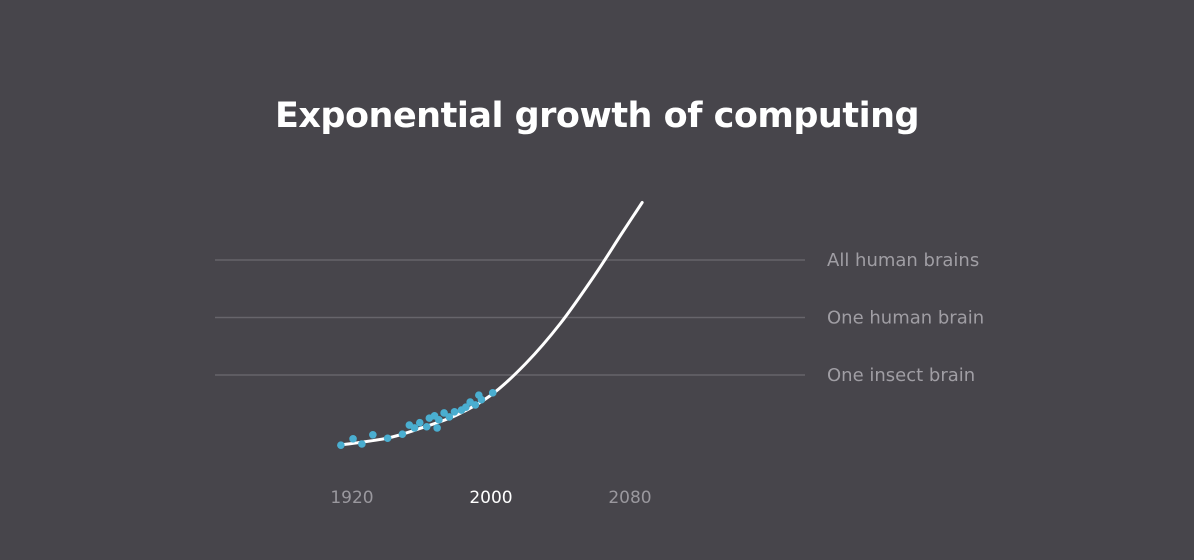  I want to click on x-tick-label: 1920, so click(351, 498).